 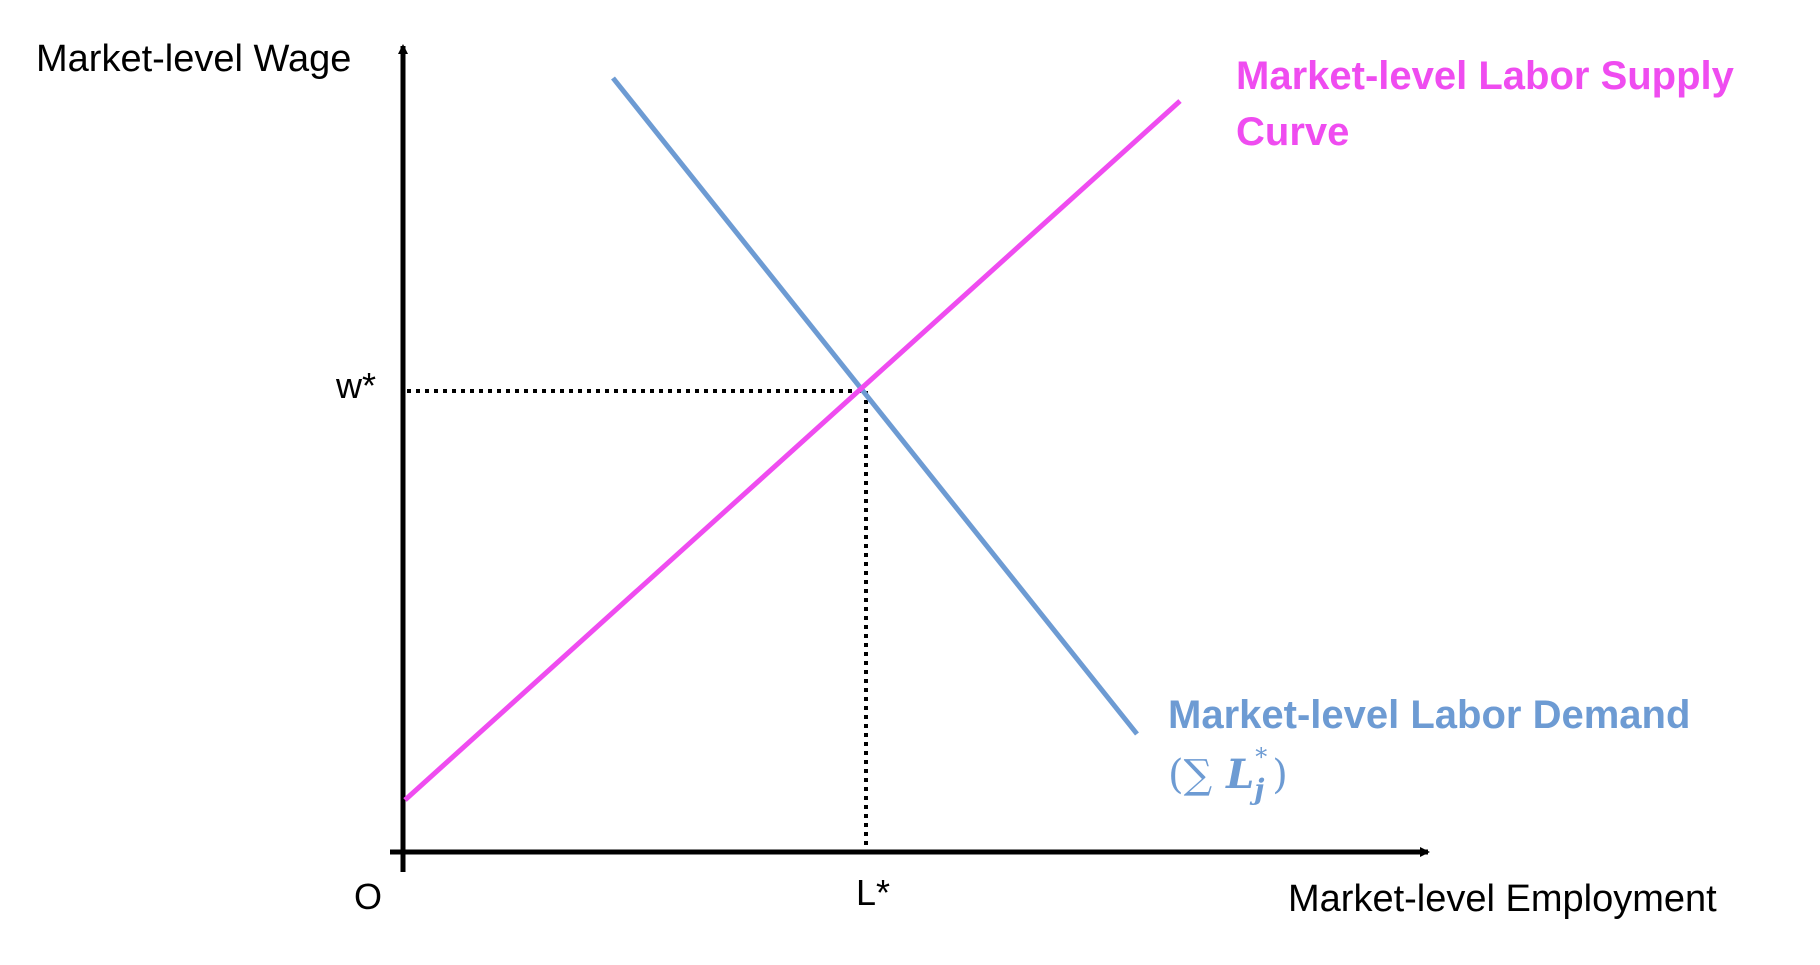 What do you see at coordinates (1259, 789) in the screenshot?
I see `formula-subscript: j` at bounding box center [1259, 789].